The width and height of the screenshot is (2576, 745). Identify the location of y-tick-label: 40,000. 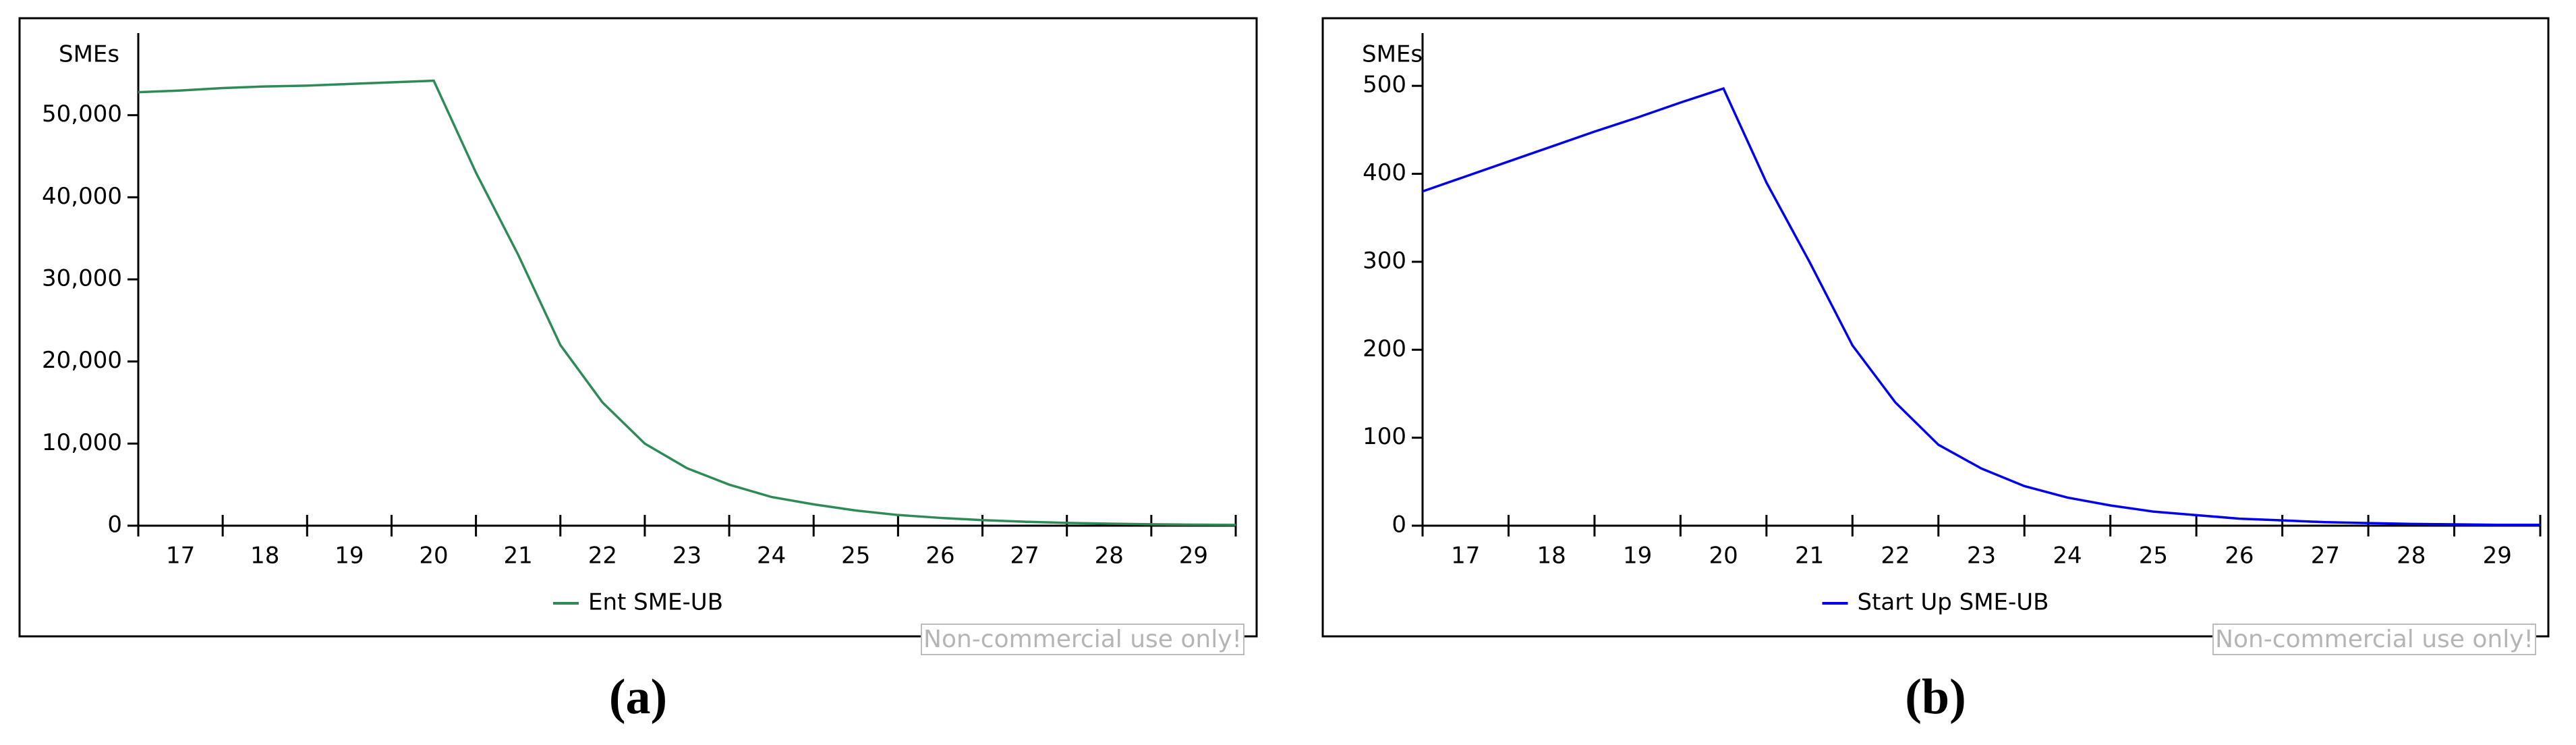
(82, 196).